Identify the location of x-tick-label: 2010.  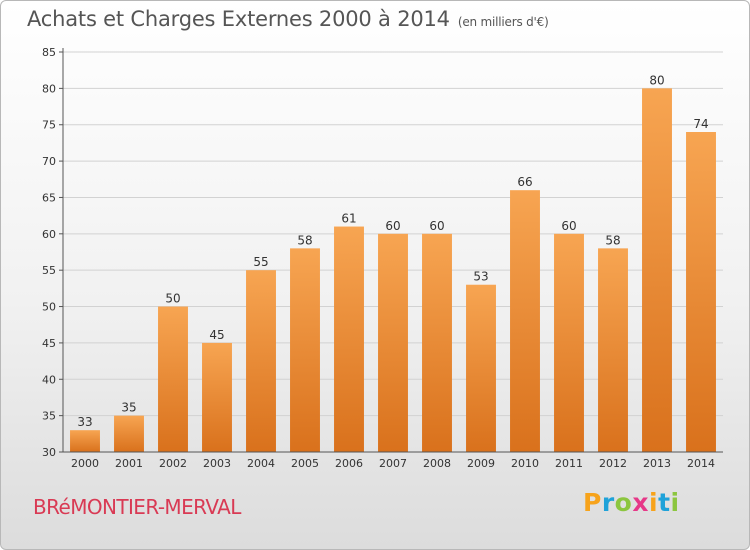
(525, 463).